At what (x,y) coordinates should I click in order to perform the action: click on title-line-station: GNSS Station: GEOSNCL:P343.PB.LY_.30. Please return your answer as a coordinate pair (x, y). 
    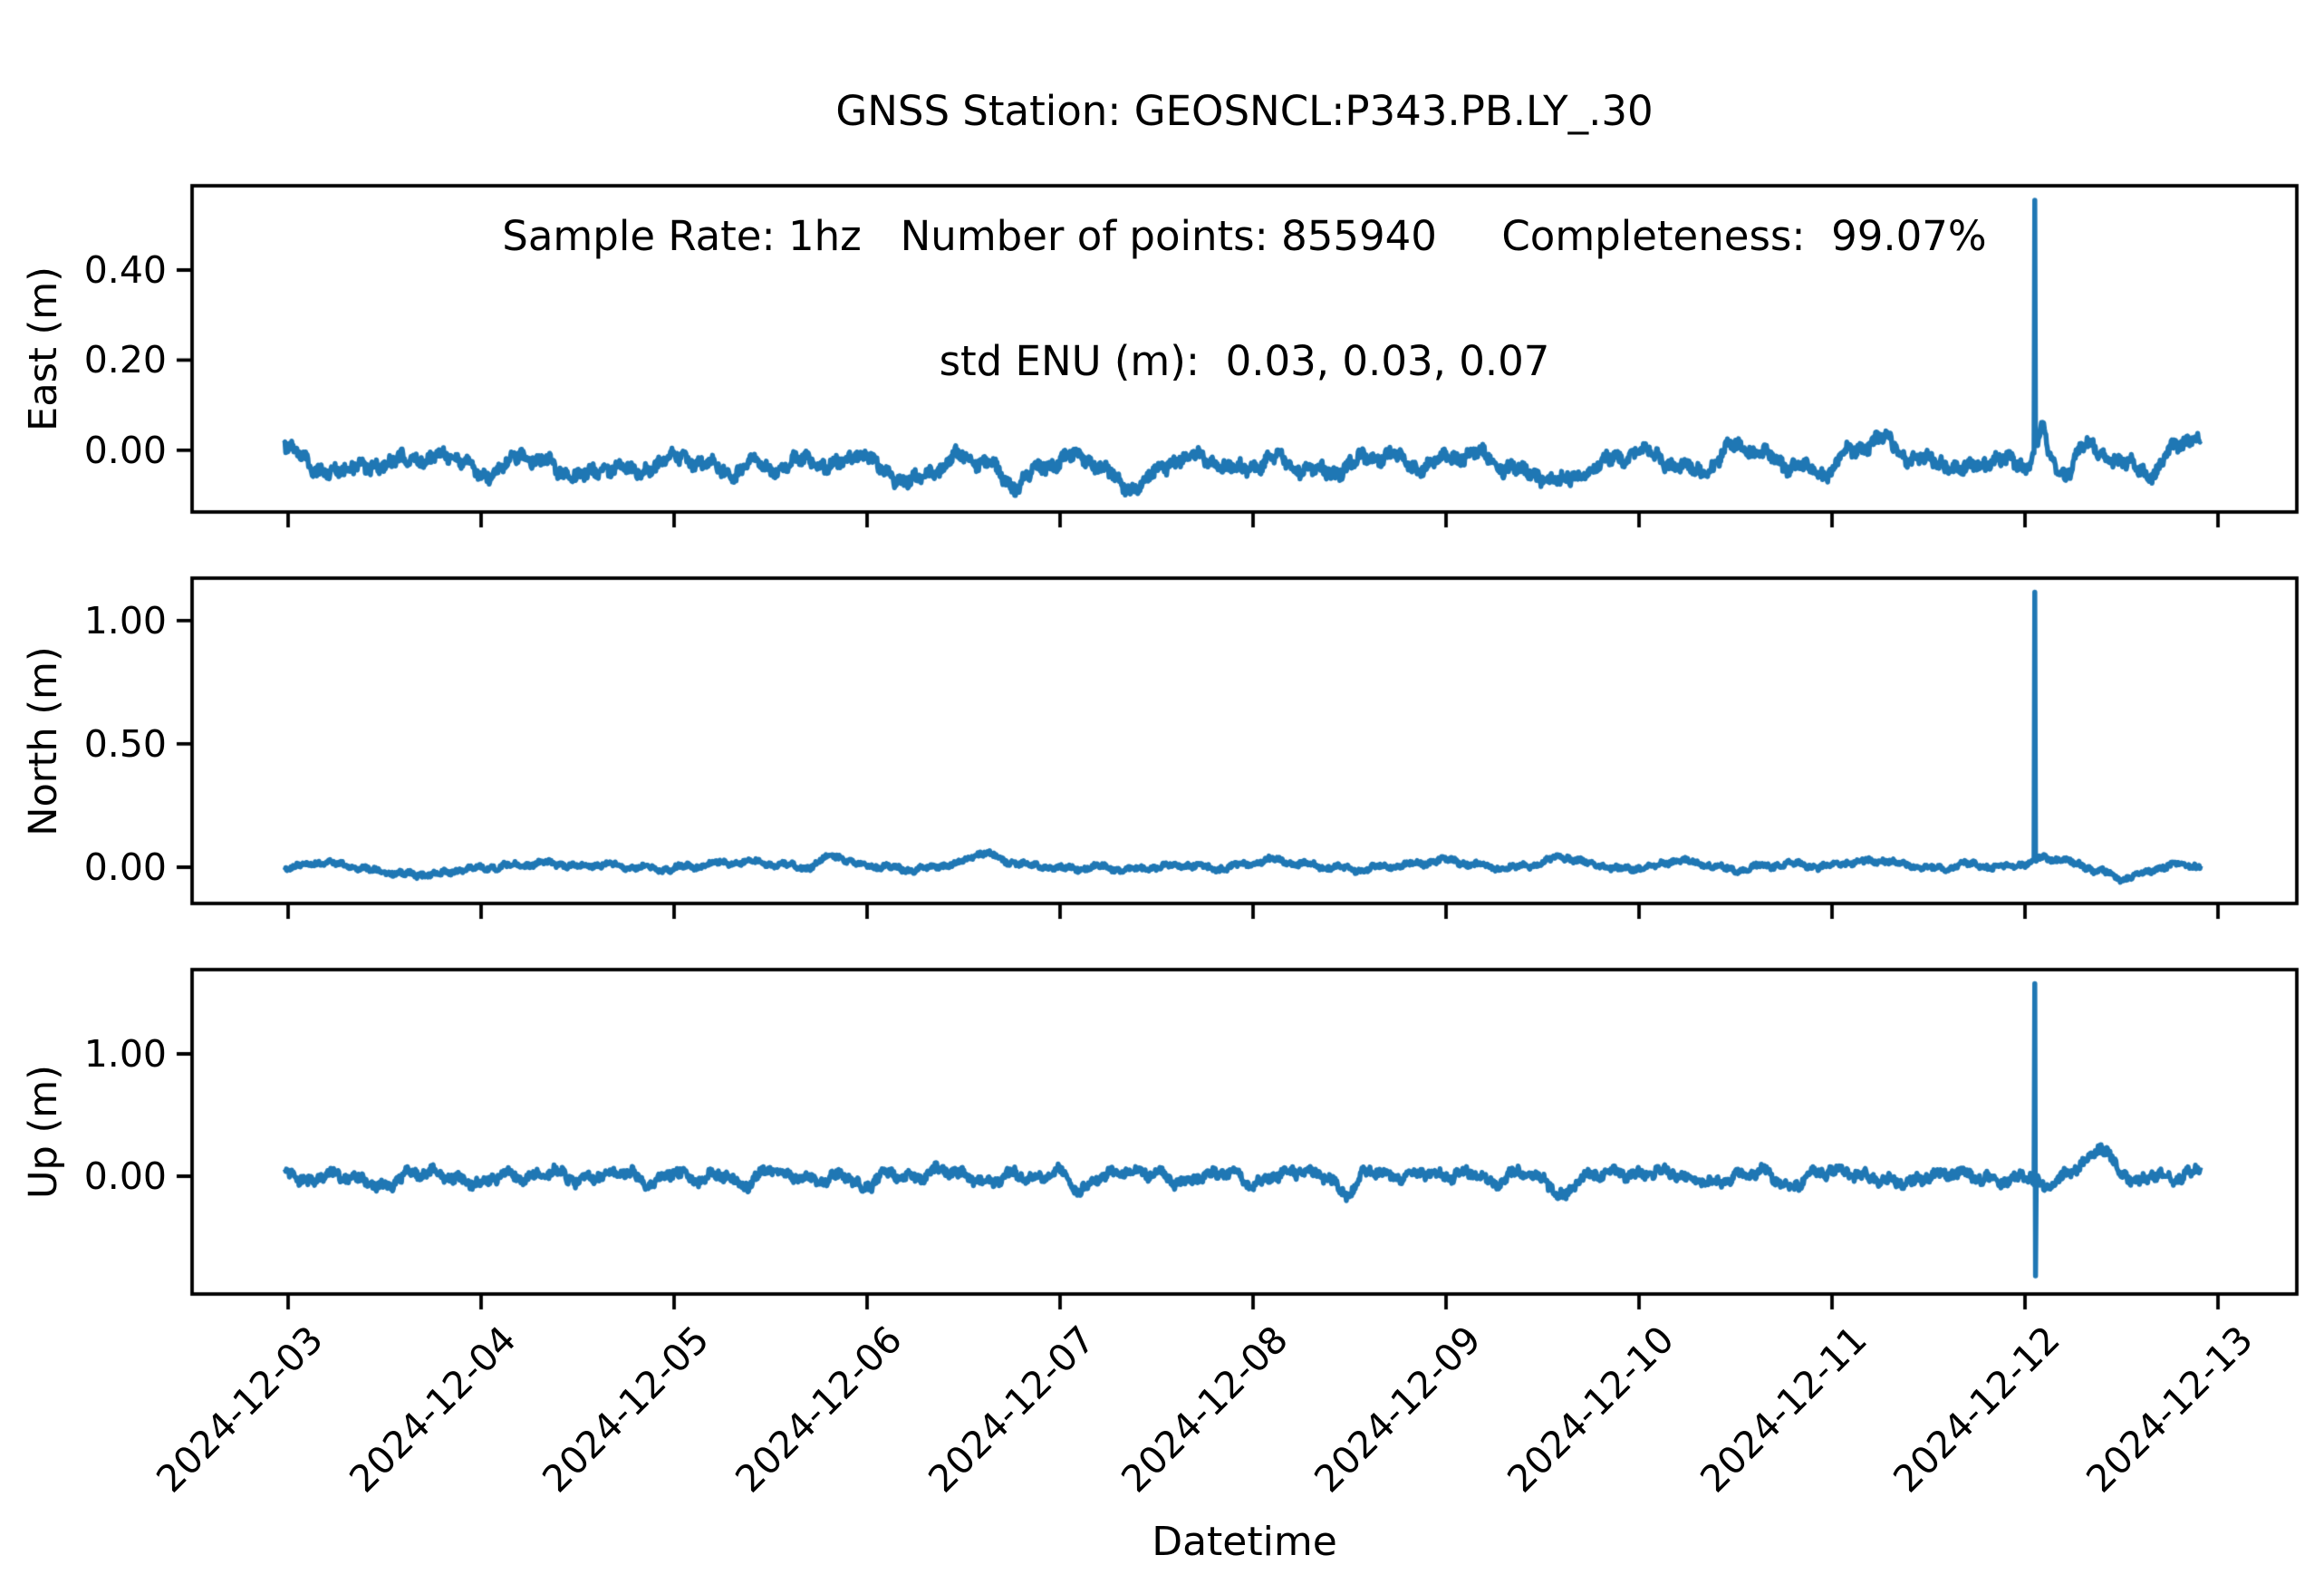
    Looking at the image, I should click on (1244, 111).